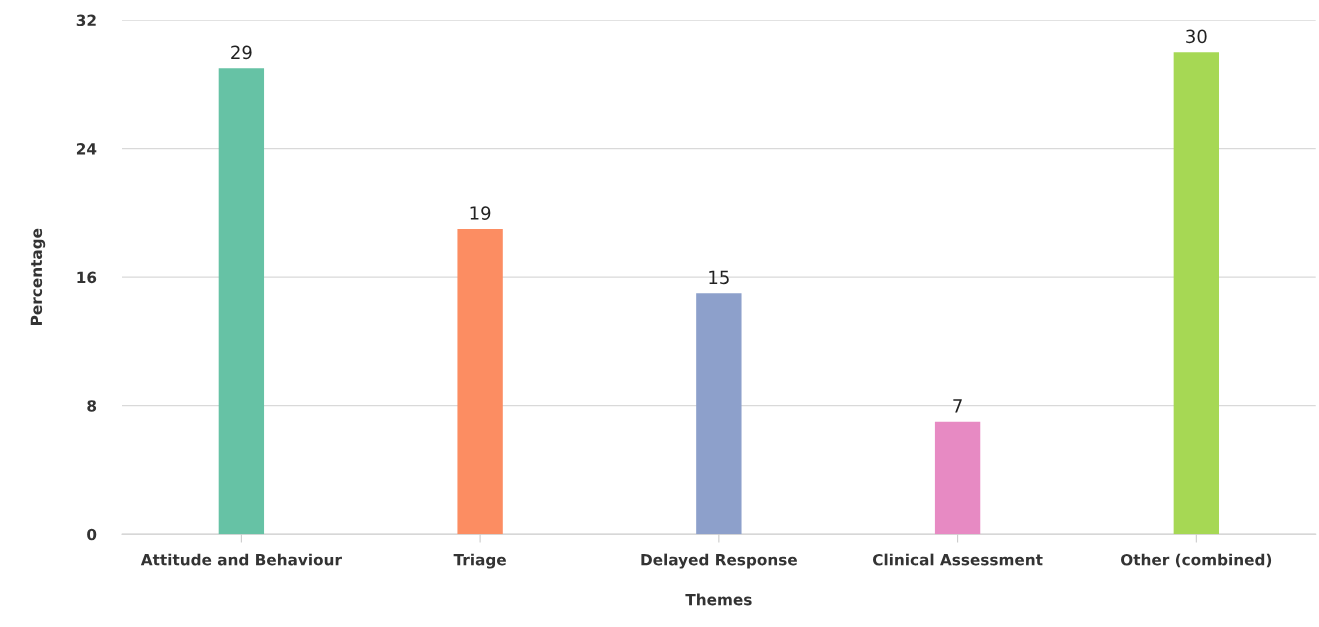 The height and width of the screenshot is (627, 1319). I want to click on data-label: 19, so click(480, 213).